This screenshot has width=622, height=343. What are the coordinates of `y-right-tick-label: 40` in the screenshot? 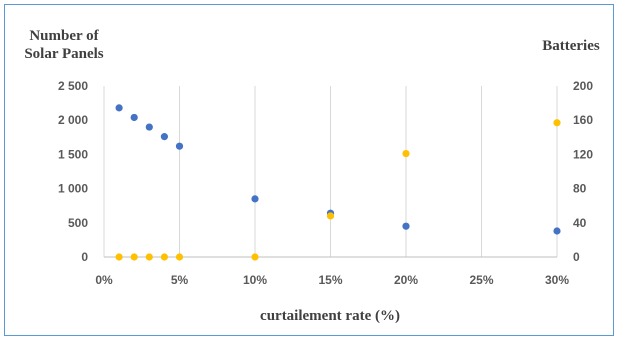 It's located at (580, 223).